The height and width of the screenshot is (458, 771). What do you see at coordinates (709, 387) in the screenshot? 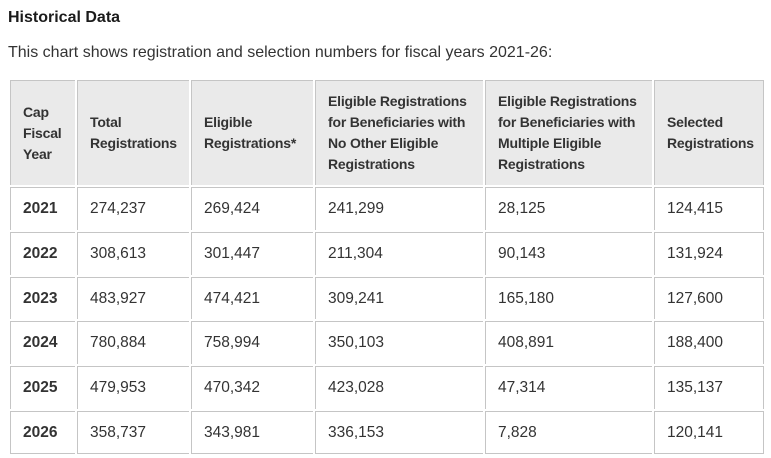
I see `value-cell: 135,137` at bounding box center [709, 387].